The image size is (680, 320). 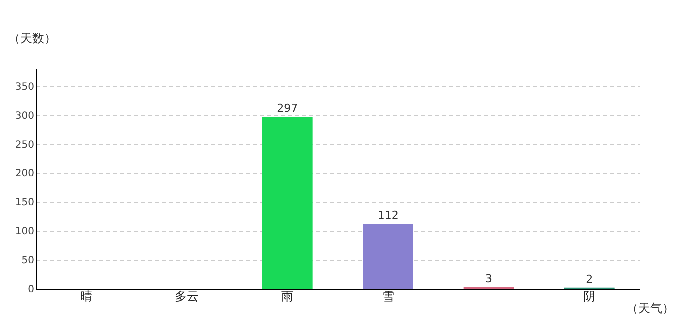 What do you see at coordinates (24, 232) in the screenshot?
I see `y-tick-label: 100` at bounding box center [24, 232].